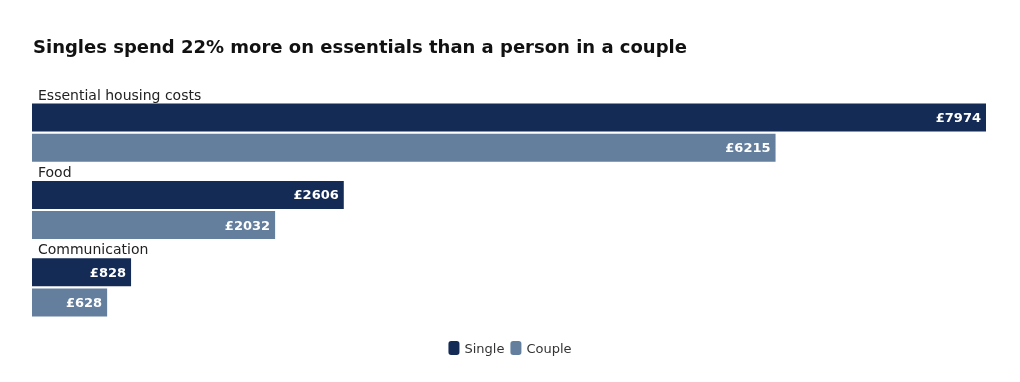 This screenshot has width=1020, height=382. Describe the element at coordinates (360, 46) in the screenshot. I see `chart-title: Singles spend 22% more on essentials than a person in a couple` at that location.